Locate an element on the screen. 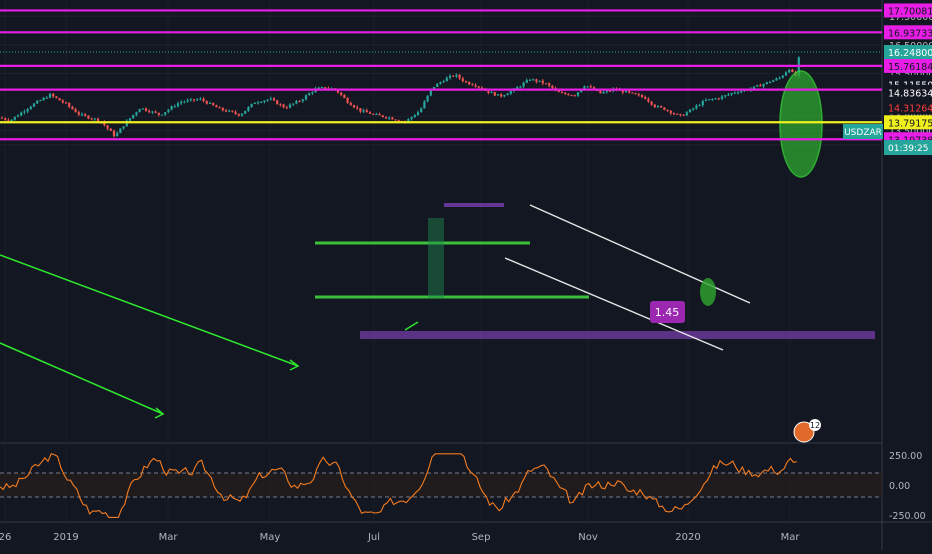 This screenshot has height=554, width=932. alert-icon is located at coordinates (804, 432).